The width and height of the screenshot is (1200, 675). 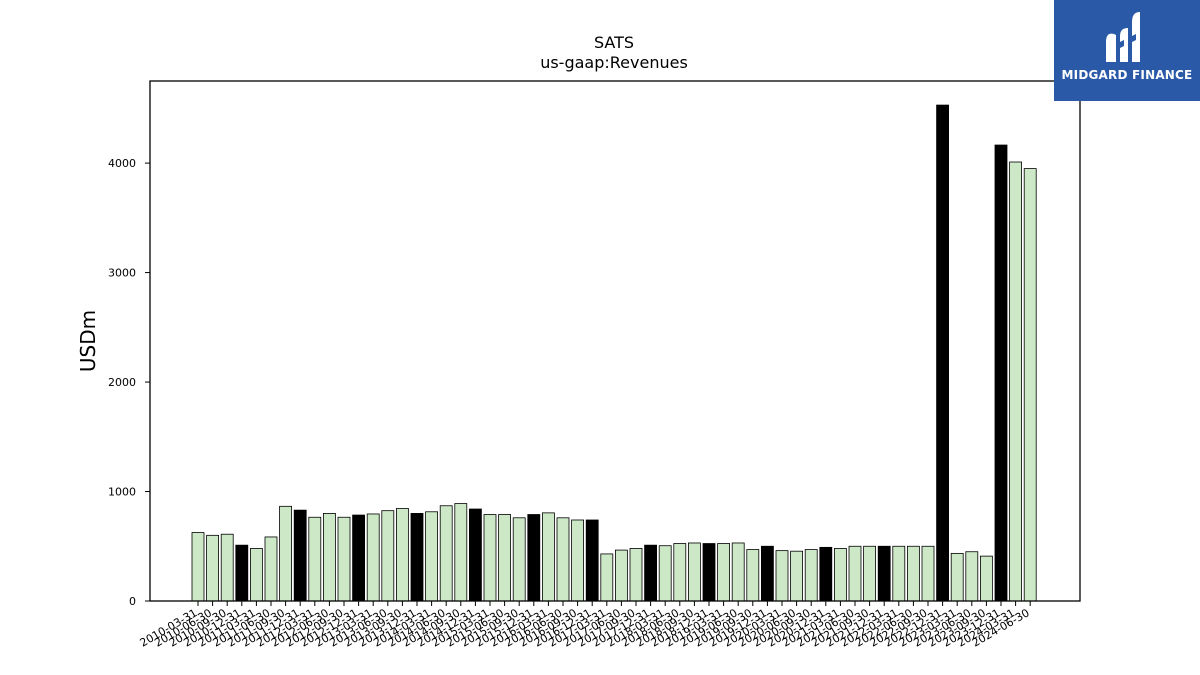 I want to click on y-tick-label: 2000, so click(x=122, y=382).